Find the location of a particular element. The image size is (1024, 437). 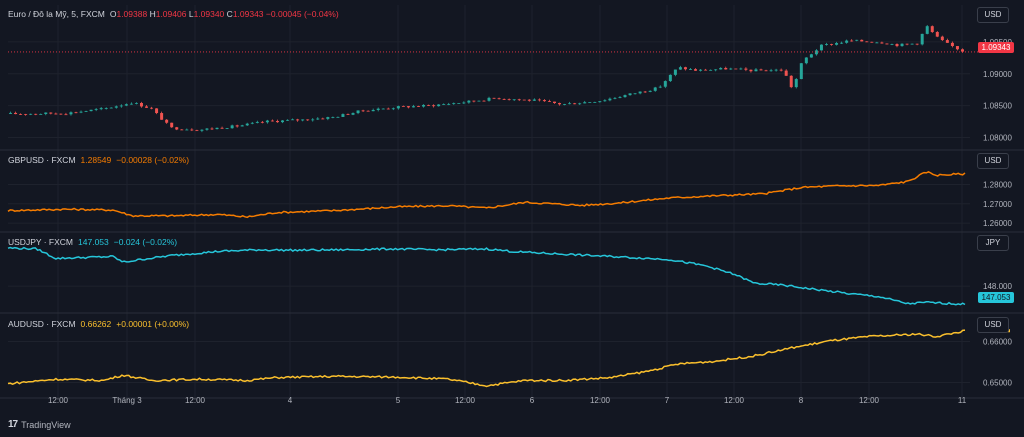

legend-change: −0.024 (−0.02%) is located at coordinates (145, 242).